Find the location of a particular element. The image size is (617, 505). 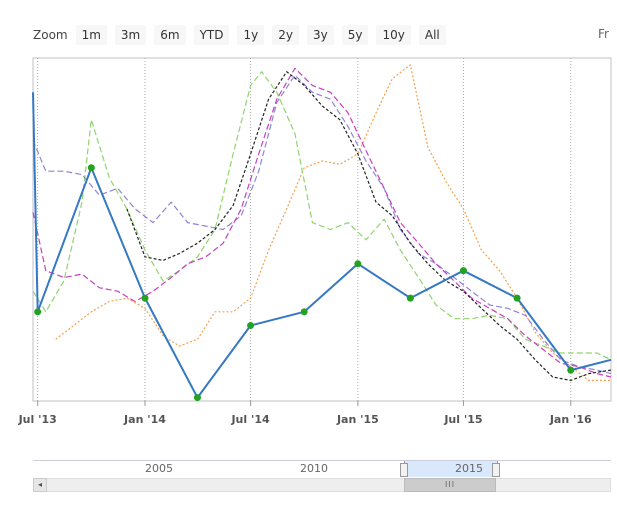

x-tick-label: Jul '14 is located at coordinates (250, 419).